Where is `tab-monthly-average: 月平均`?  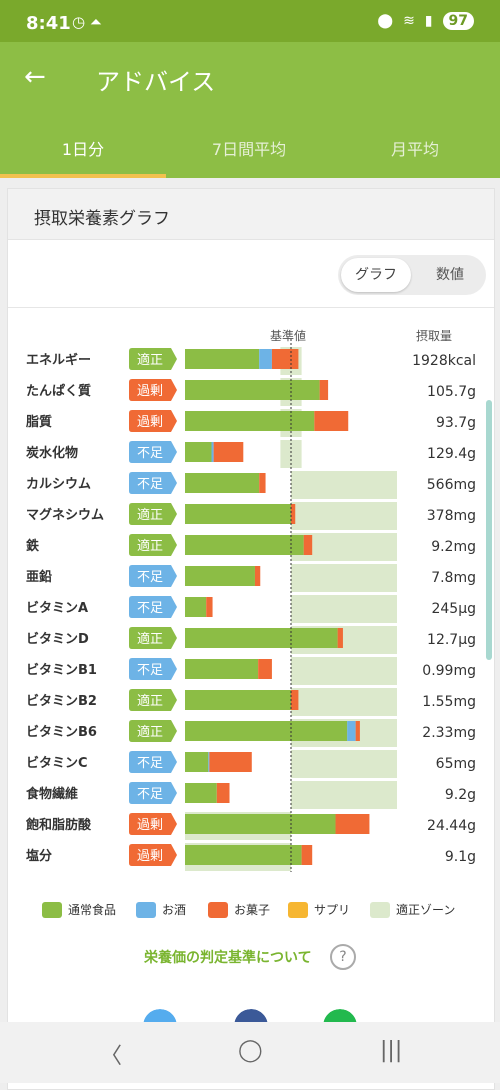
tab-monthly-average: 月平均 is located at coordinates (414, 149).